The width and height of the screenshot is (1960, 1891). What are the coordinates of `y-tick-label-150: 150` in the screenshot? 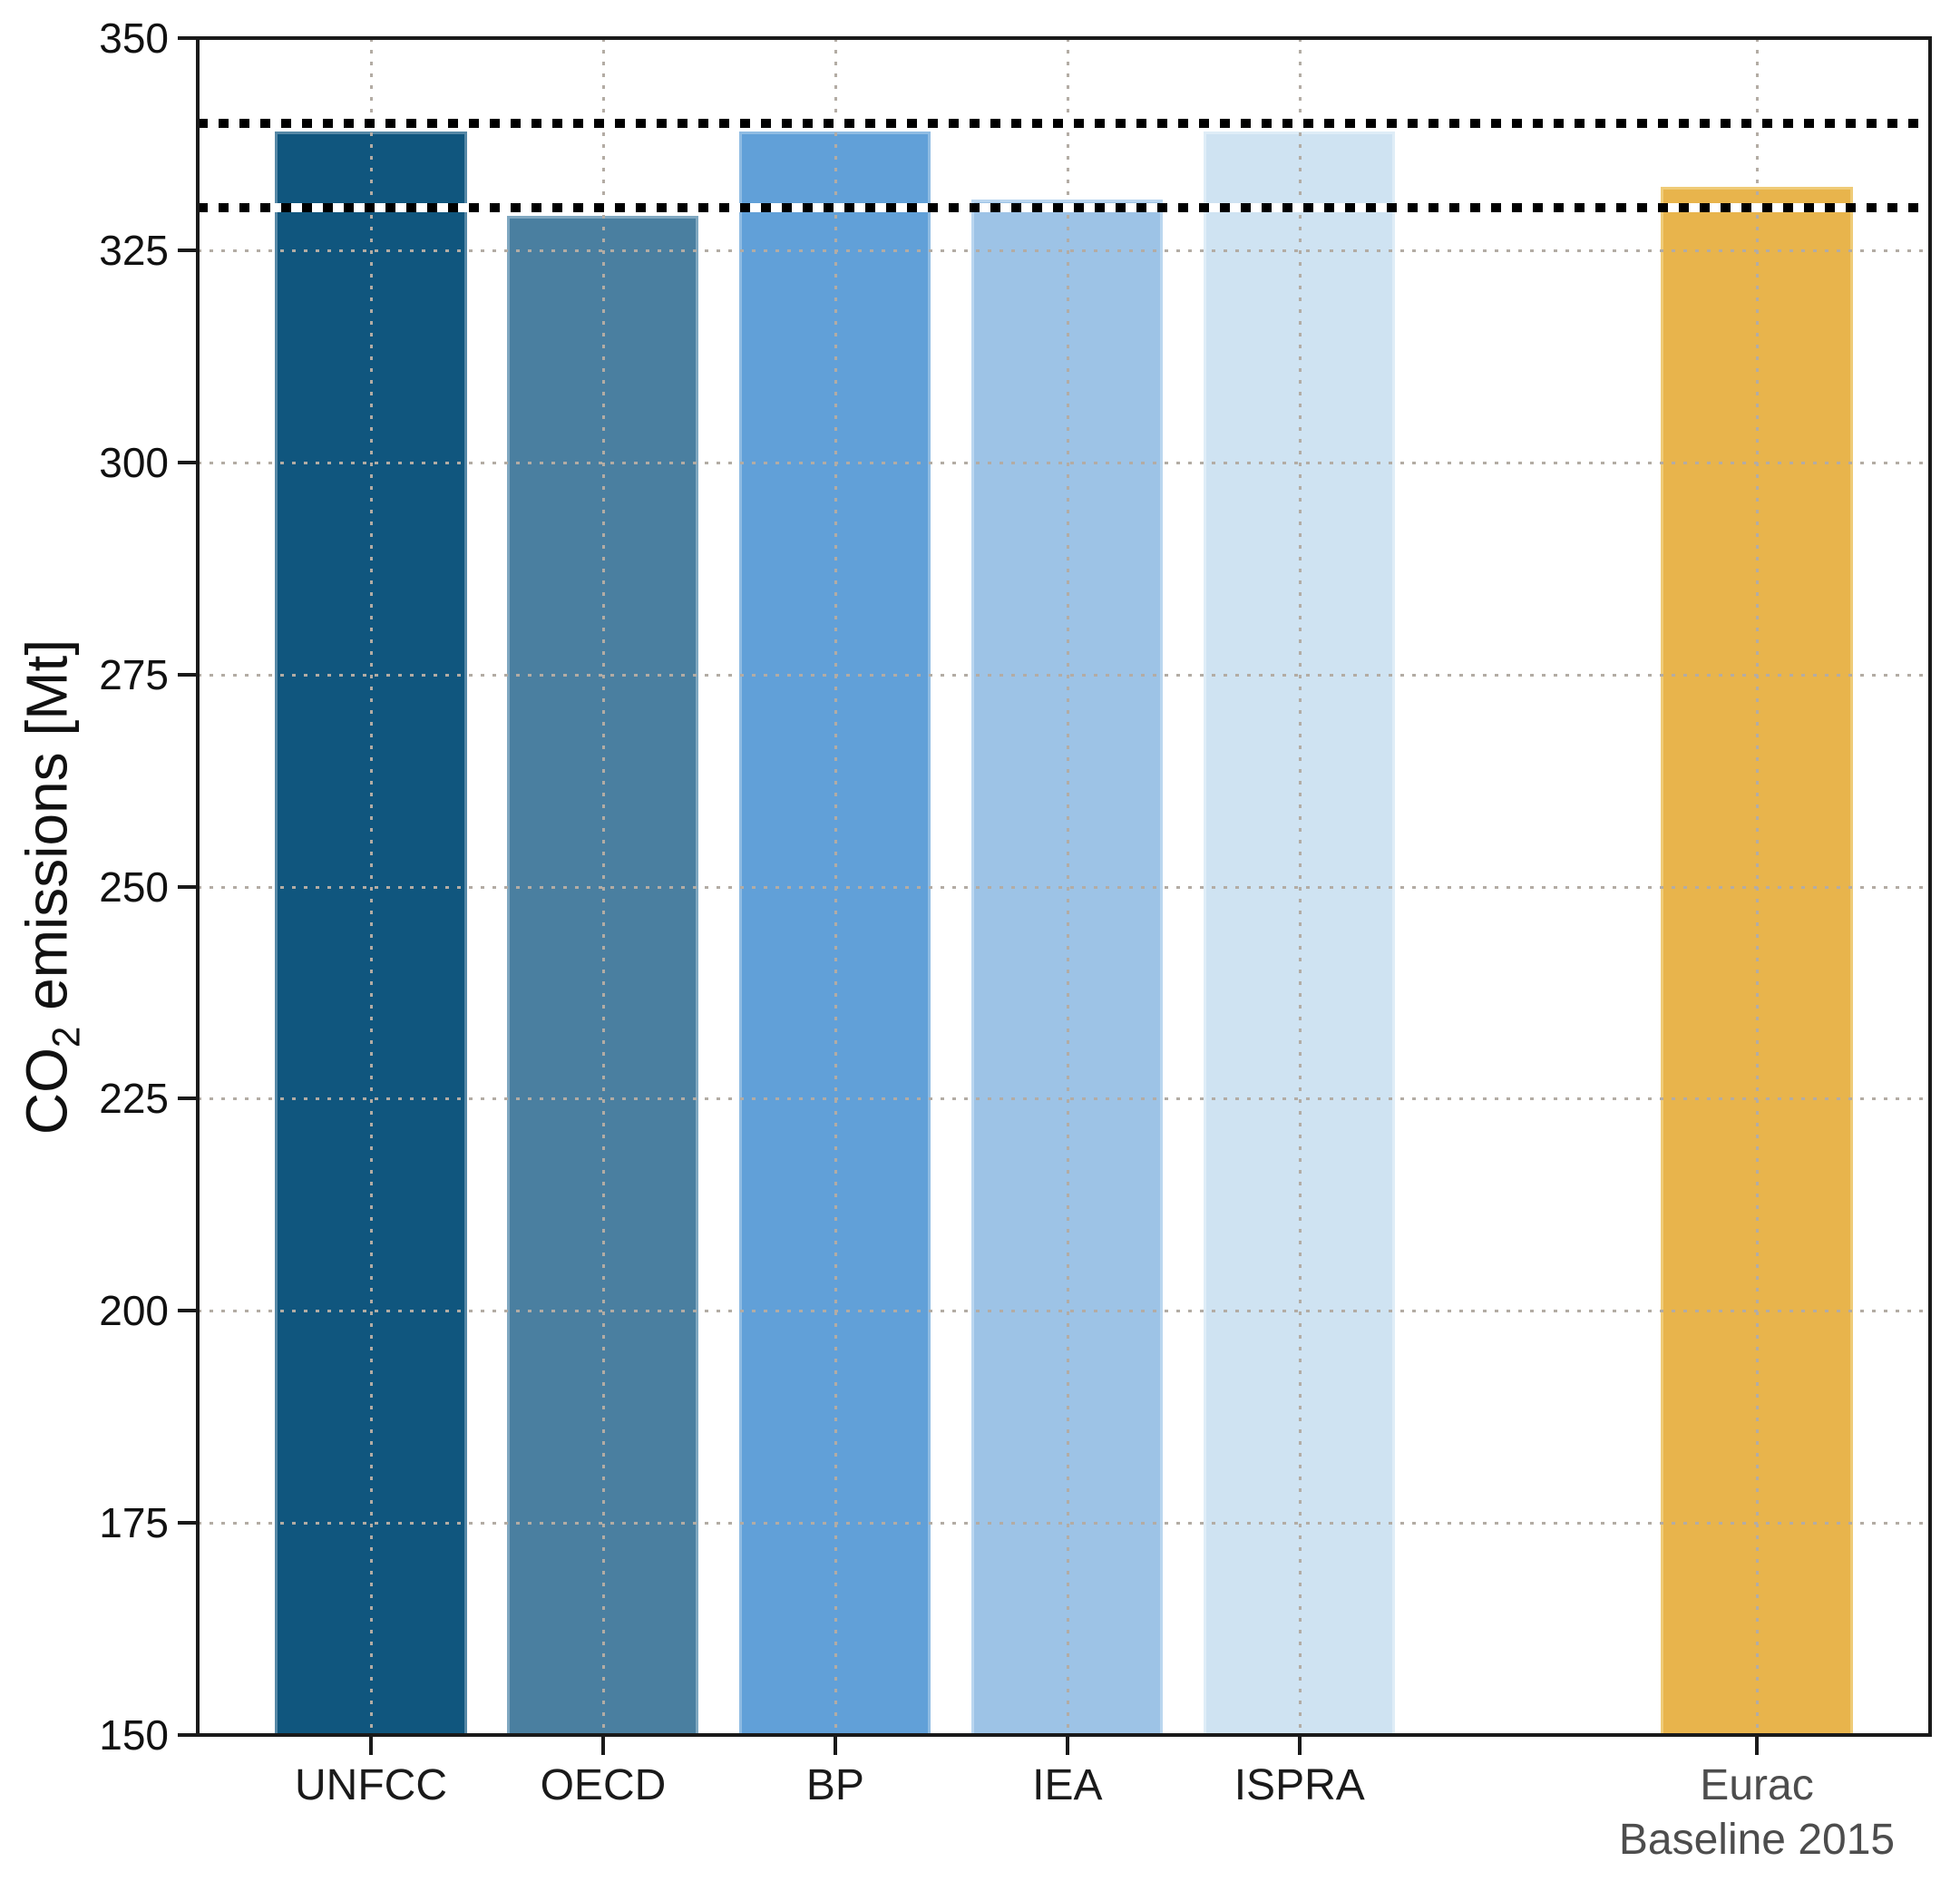 It's located at (134, 1735).